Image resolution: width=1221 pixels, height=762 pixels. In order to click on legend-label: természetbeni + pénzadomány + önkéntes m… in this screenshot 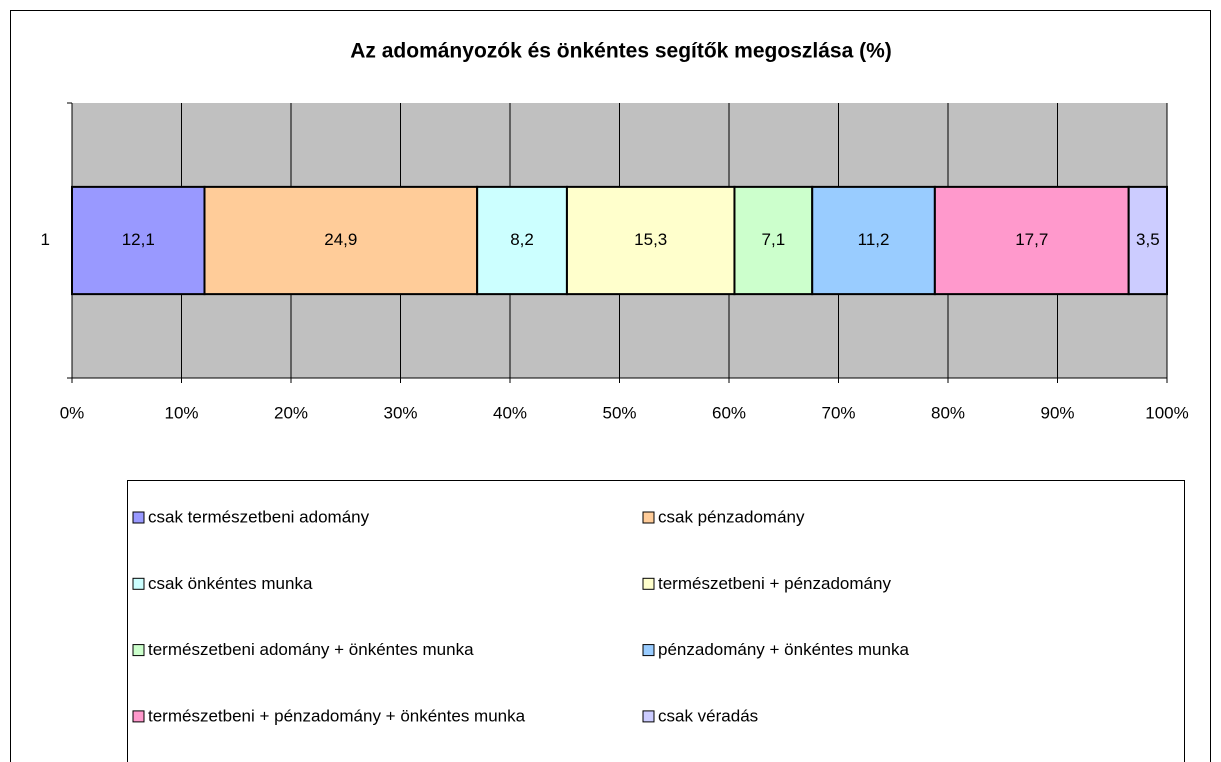, I will do `click(337, 715)`.